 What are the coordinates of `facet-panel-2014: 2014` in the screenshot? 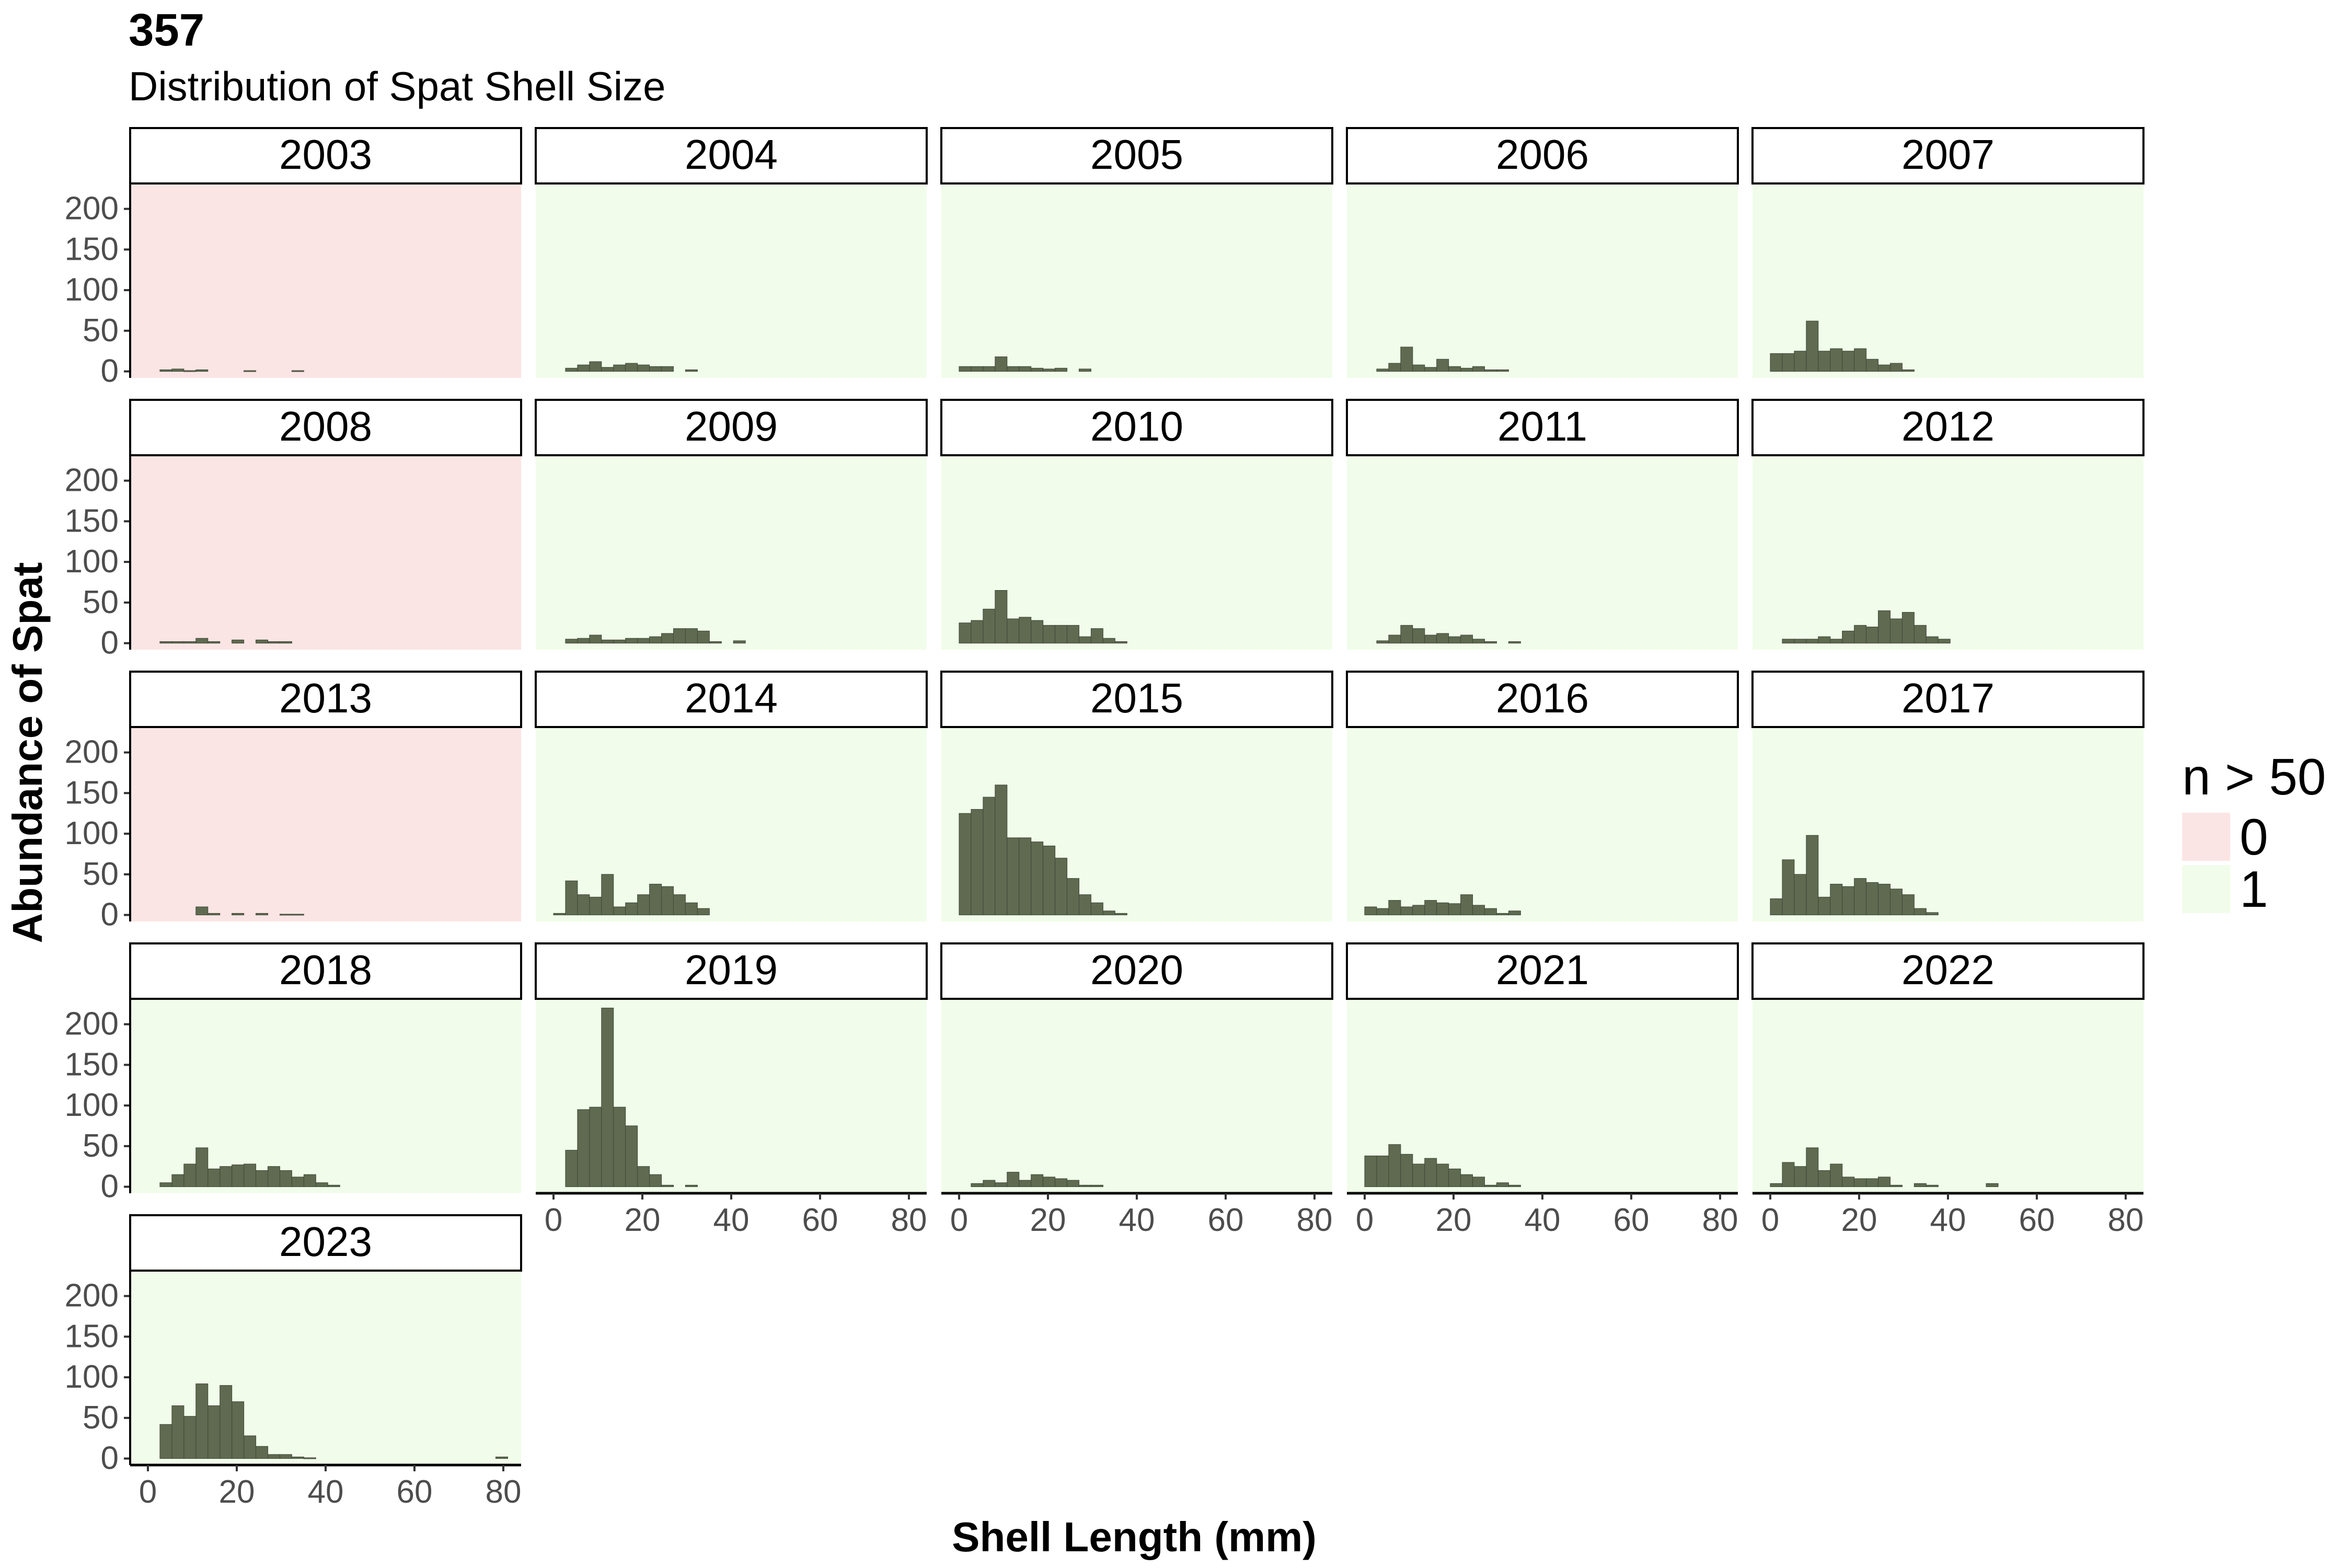 It's located at (731, 796).